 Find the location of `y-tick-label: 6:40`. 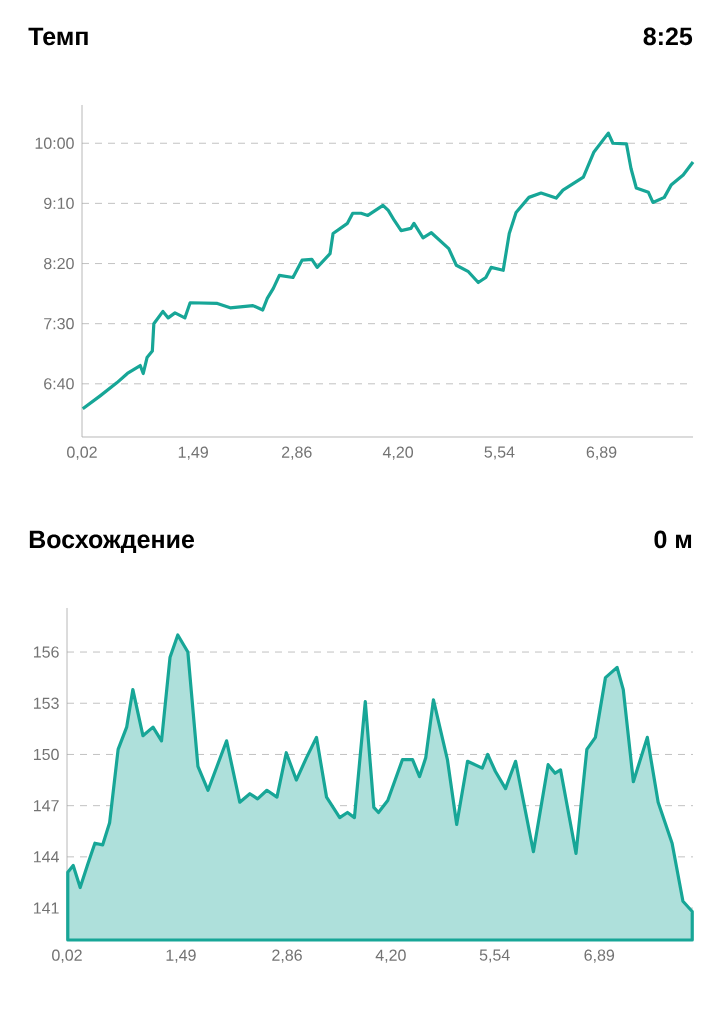

y-tick-label: 6:40 is located at coordinates (59, 384).